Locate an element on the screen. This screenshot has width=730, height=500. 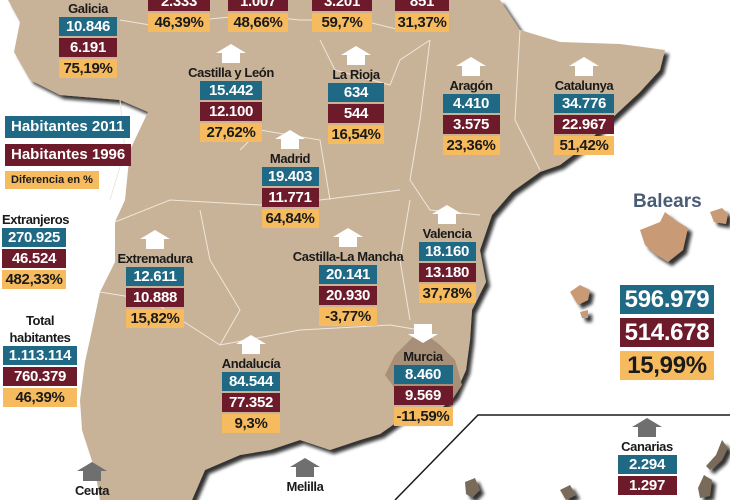
region-name: Catalunya is located at coordinates (584, 85).